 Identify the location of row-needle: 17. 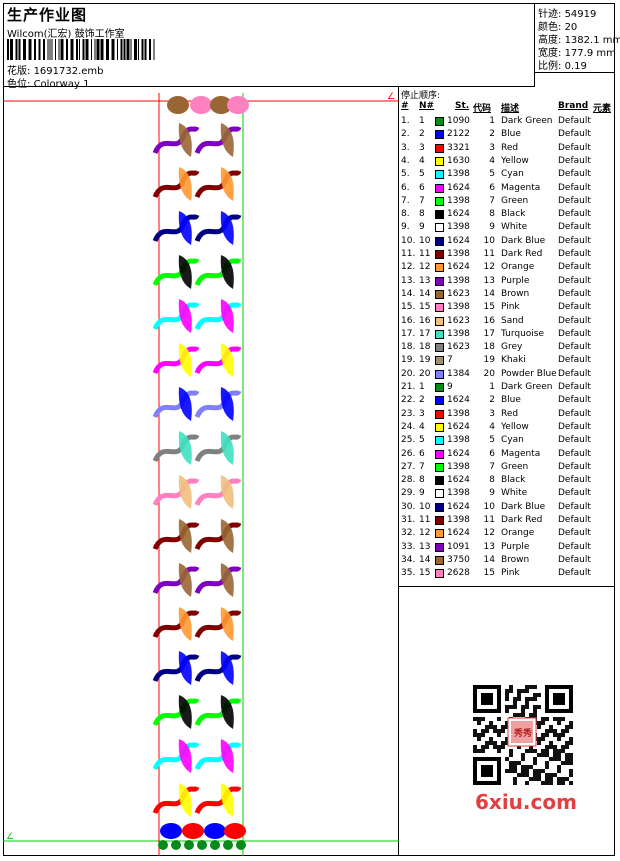
(425, 333).